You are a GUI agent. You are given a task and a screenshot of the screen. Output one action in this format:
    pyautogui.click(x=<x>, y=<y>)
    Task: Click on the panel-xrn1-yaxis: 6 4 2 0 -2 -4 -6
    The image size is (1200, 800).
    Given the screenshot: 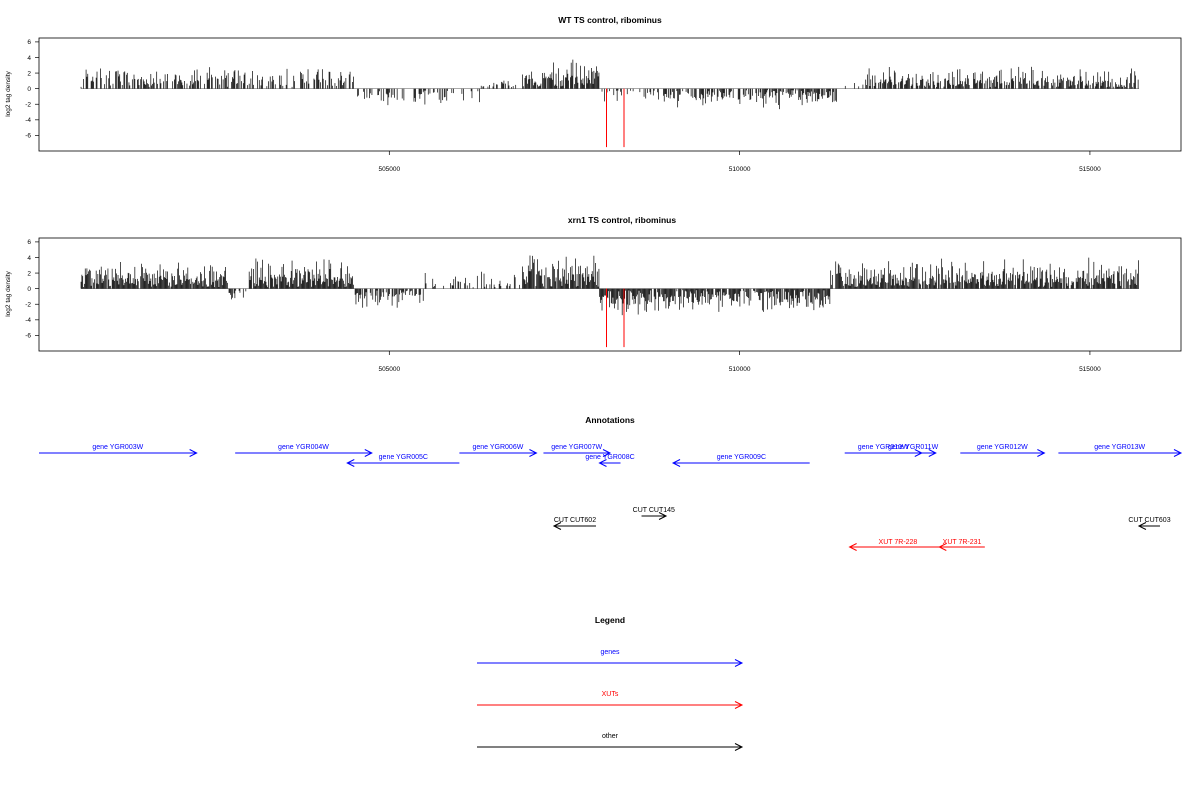 What is the action you would take?
    pyautogui.click(x=32, y=289)
    